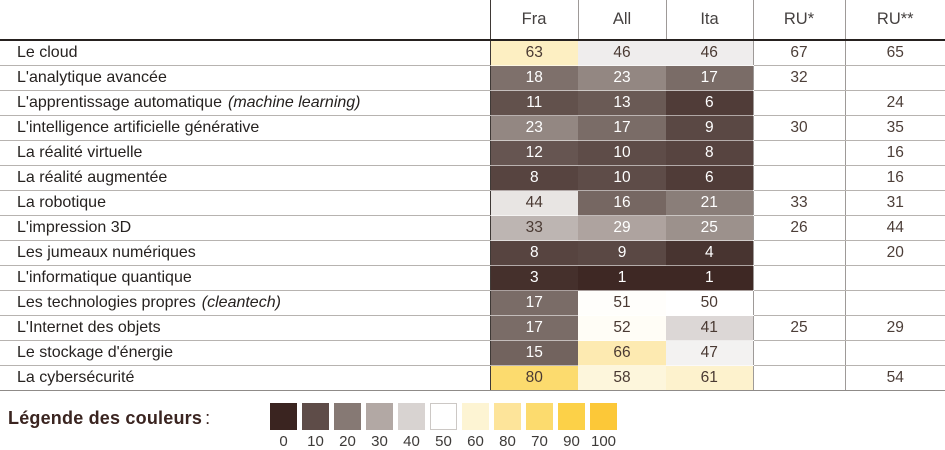 This screenshot has height=450, width=945. Describe the element at coordinates (472, 203) in the screenshot. I see `table-row: La robotique 44 16 21 33 31` at that location.